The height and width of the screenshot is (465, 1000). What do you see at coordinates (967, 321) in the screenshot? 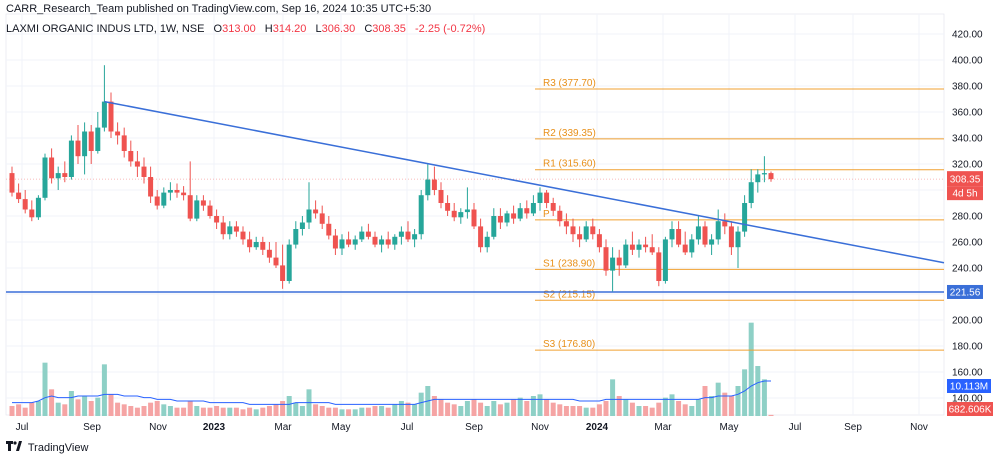
I see `price-axis-label: 200.00` at bounding box center [967, 321].